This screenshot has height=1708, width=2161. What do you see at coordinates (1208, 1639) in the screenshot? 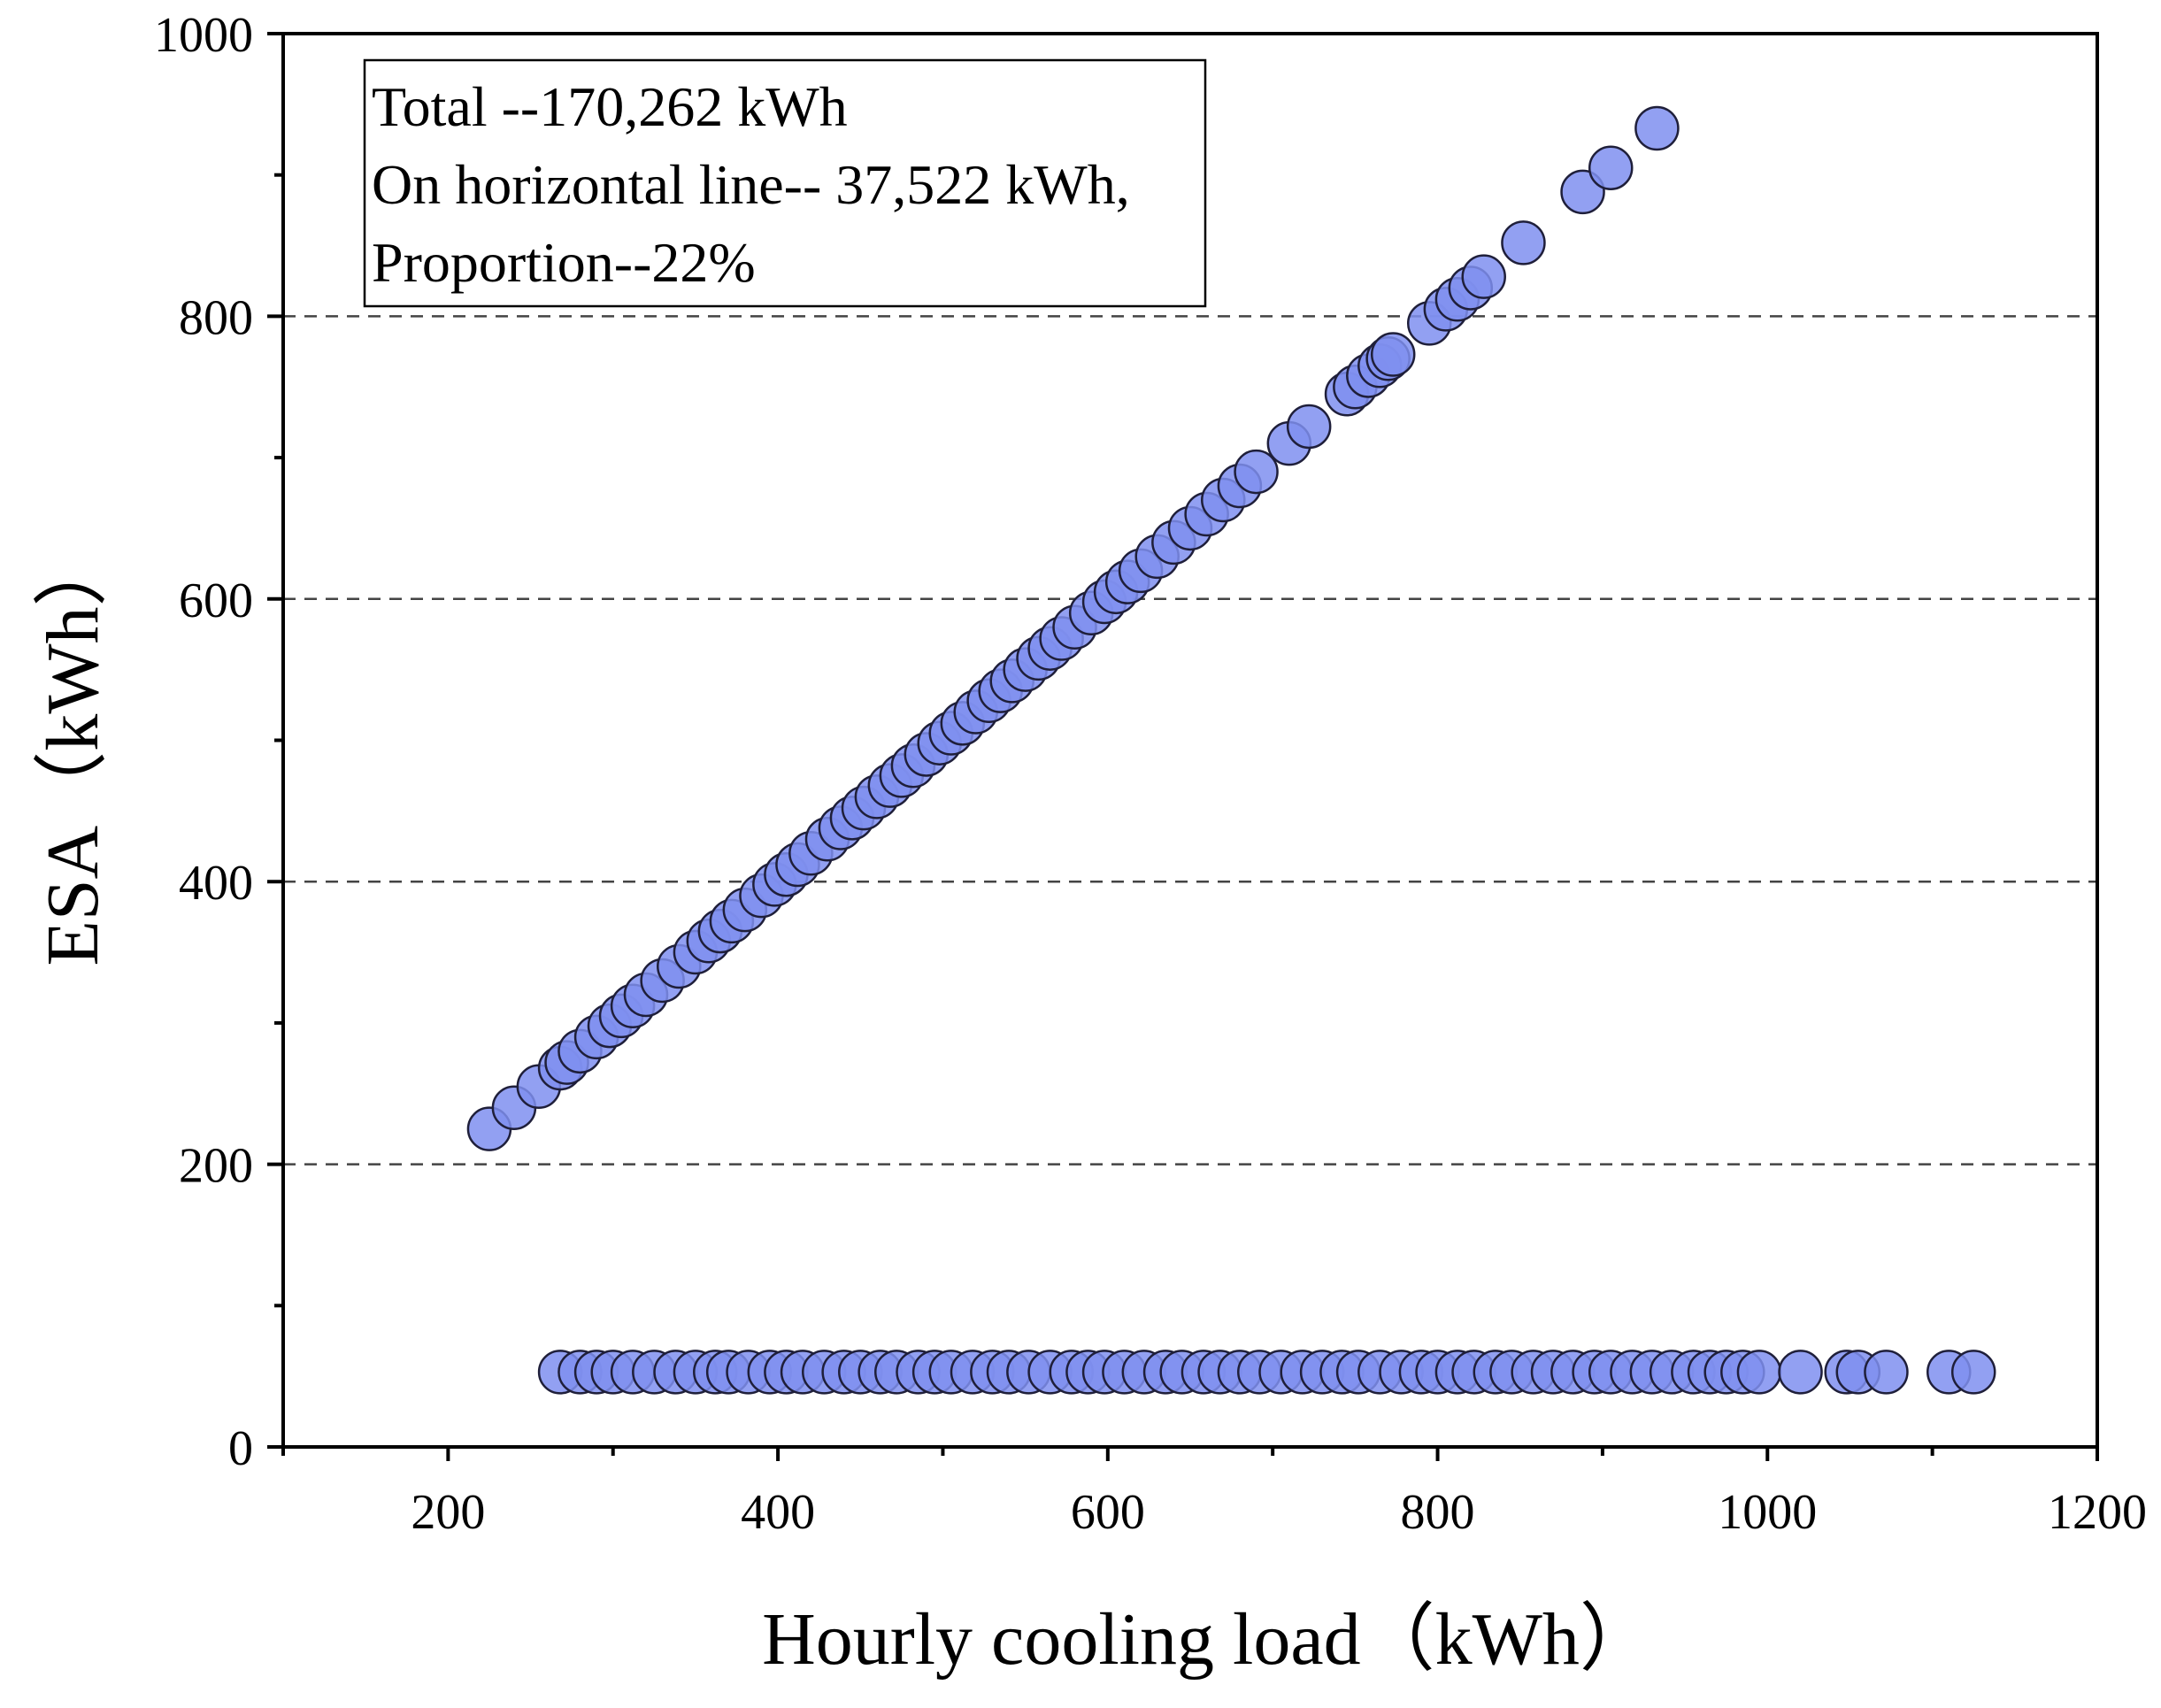
I see `x-axis-title: Hourly cooling load（kWh）` at bounding box center [1208, 1639].